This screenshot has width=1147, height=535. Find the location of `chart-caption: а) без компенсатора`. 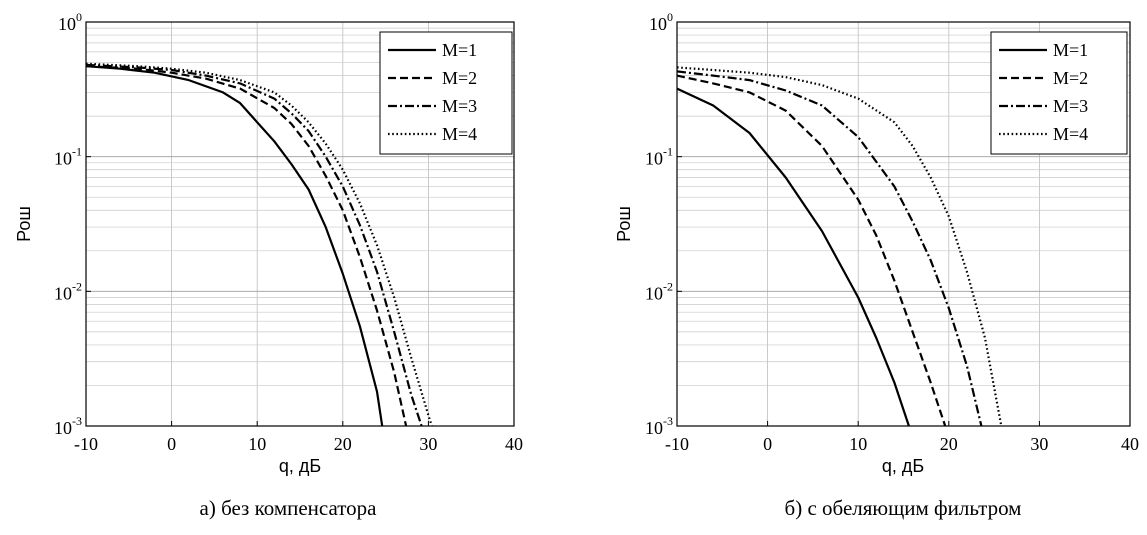

chart-caption: а) без компенсатора is located at coordinates (289, 508).